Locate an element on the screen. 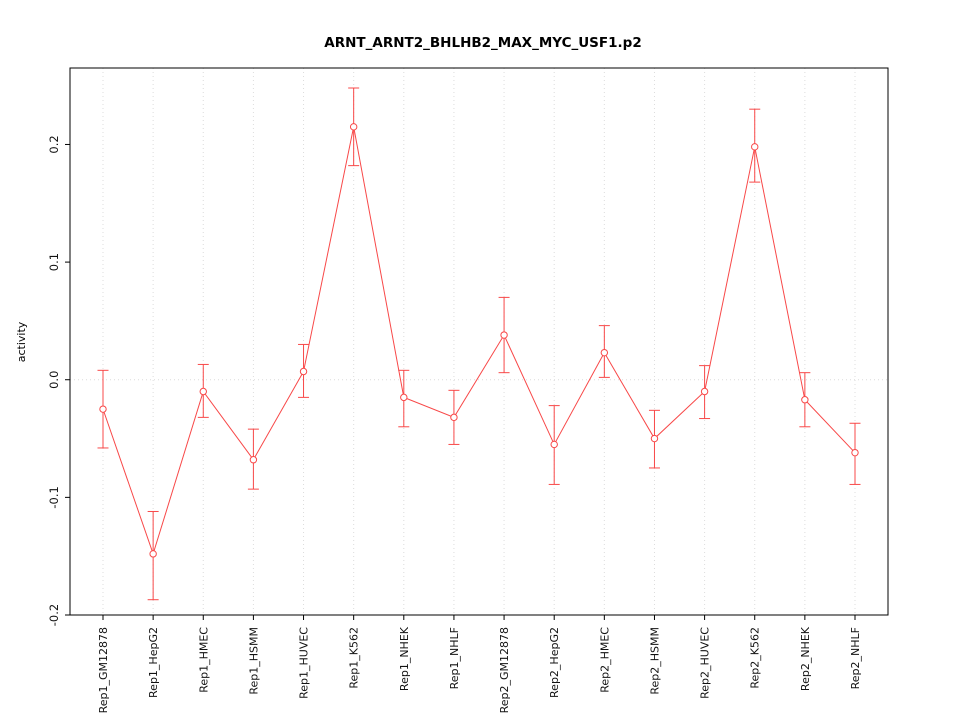 Image resolution: width=960 pixels, height=720 pixels. y-tick-label: 0.2 is located at coordinates (54, 144).